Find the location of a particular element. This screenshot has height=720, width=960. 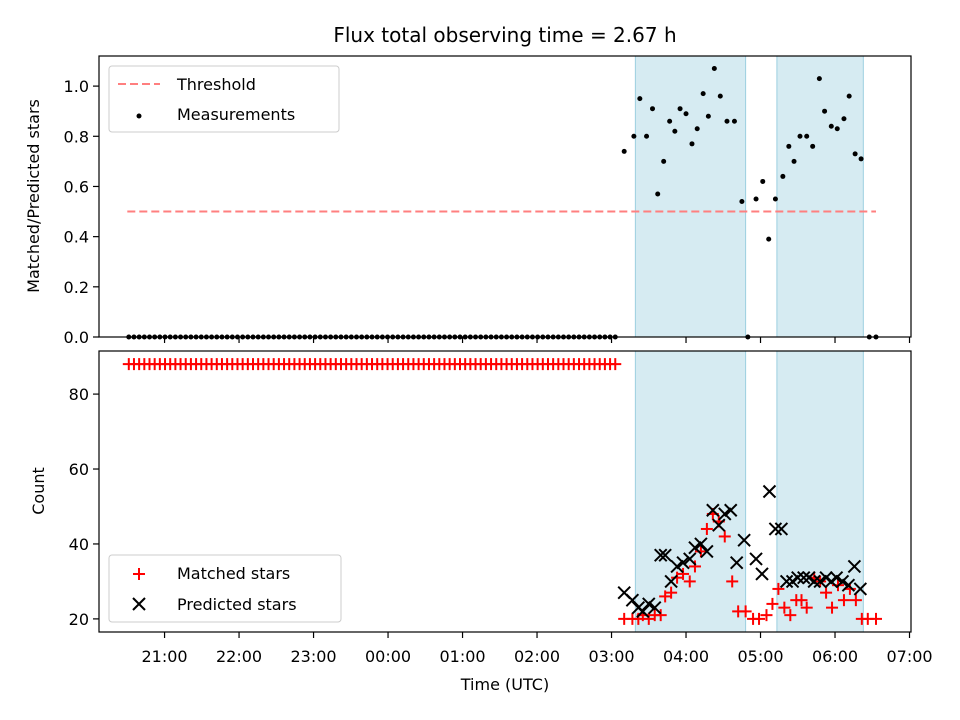

y-tick-label: 0.6 is located at coordinates (76, 186).